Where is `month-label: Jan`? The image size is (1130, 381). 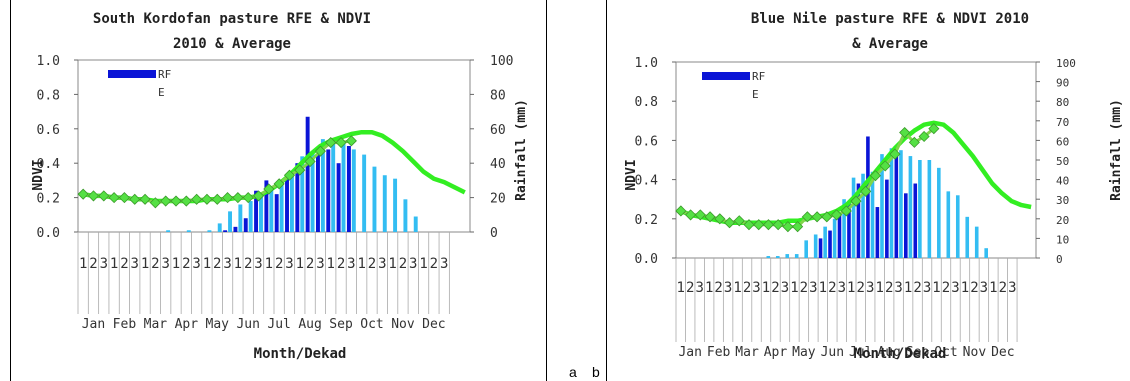
month-label: Jan is located at coordinates (689, 352).